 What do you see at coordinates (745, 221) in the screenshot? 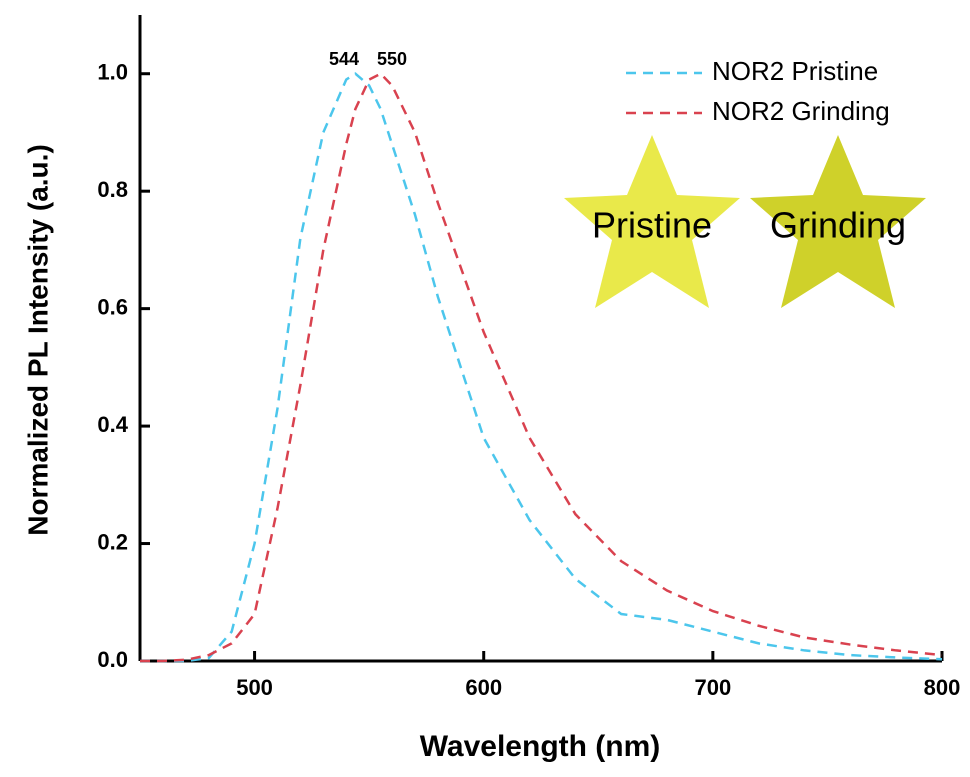
I see `star-inset` at bounding box center [745, 221].